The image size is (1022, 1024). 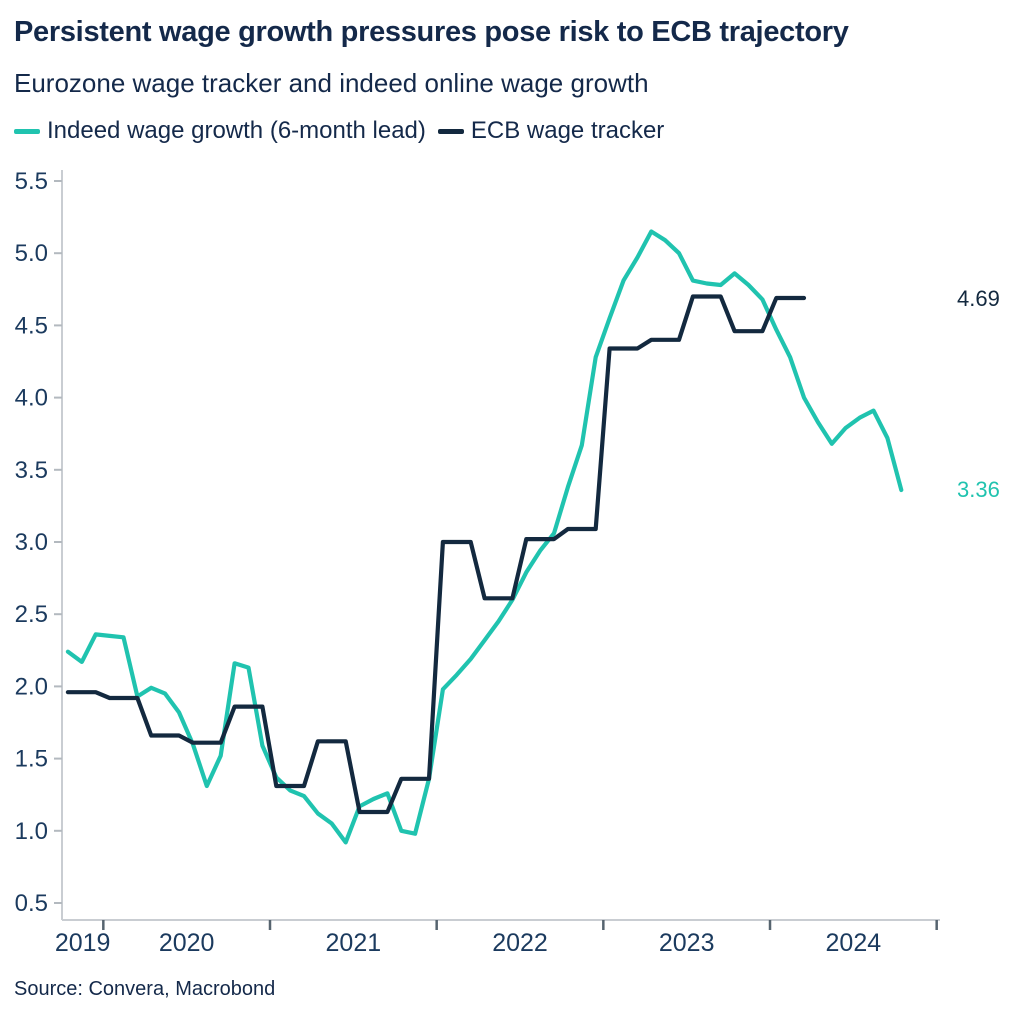 I want to click on indeed-last-value-label: 3.36, so click(x=978, y=489).